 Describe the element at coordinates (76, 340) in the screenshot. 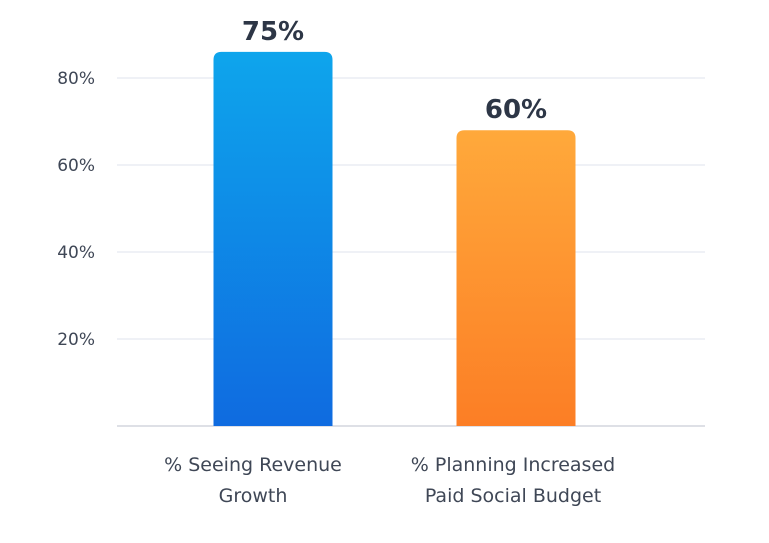

I see `y-tick-label: 20%` at that location.